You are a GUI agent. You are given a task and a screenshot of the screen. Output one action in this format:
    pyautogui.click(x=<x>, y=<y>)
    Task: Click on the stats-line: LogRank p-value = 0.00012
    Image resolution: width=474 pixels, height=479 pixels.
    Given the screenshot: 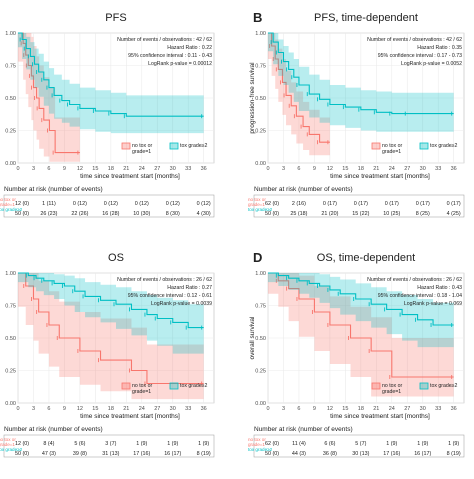 What is the action you would take?
    pyautogui.click(x=180, y=64)
    